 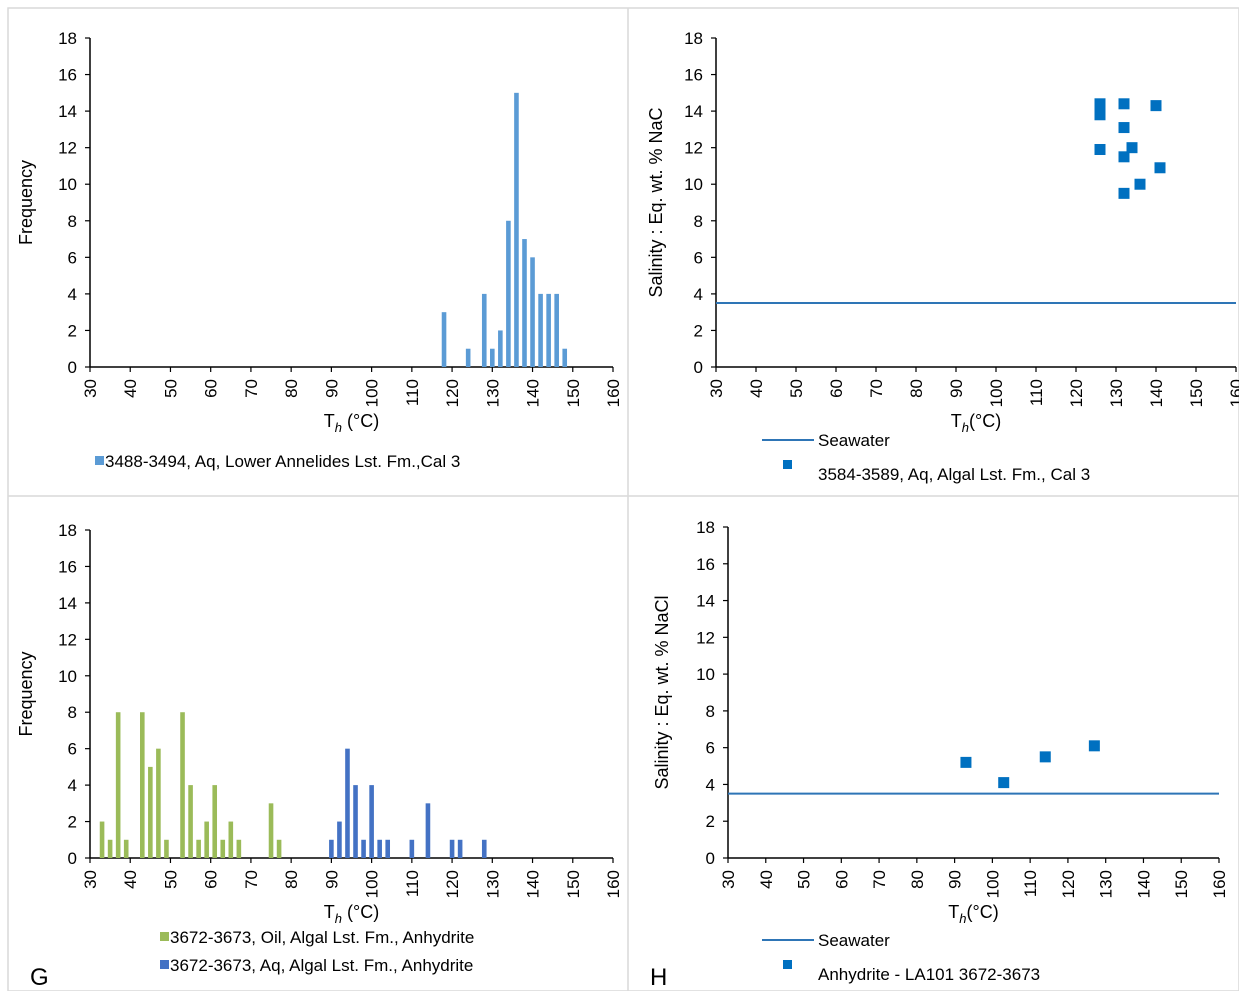 What do you see at coordinates (170, 388) in the screenshot?
I see `x-tick-label: 50` at bounding box center [170, 388].